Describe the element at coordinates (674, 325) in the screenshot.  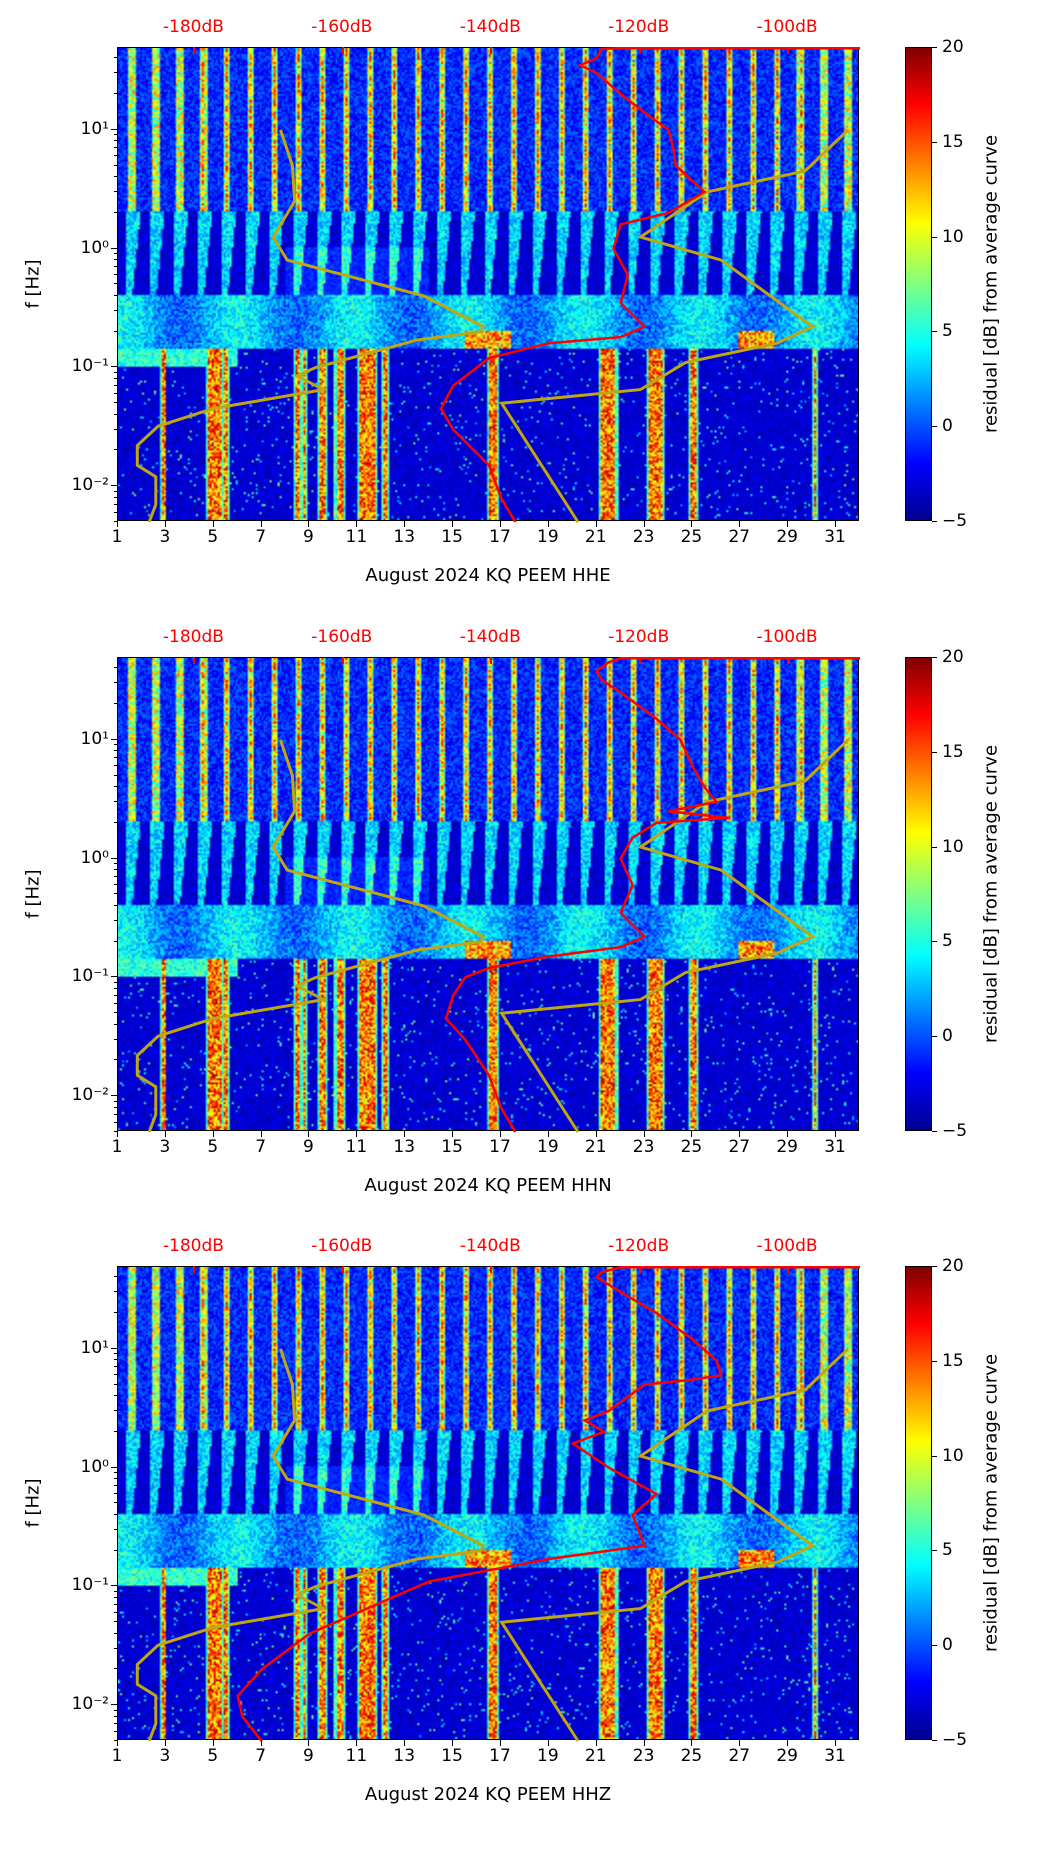
I see `high-noise-model-line` at that location.